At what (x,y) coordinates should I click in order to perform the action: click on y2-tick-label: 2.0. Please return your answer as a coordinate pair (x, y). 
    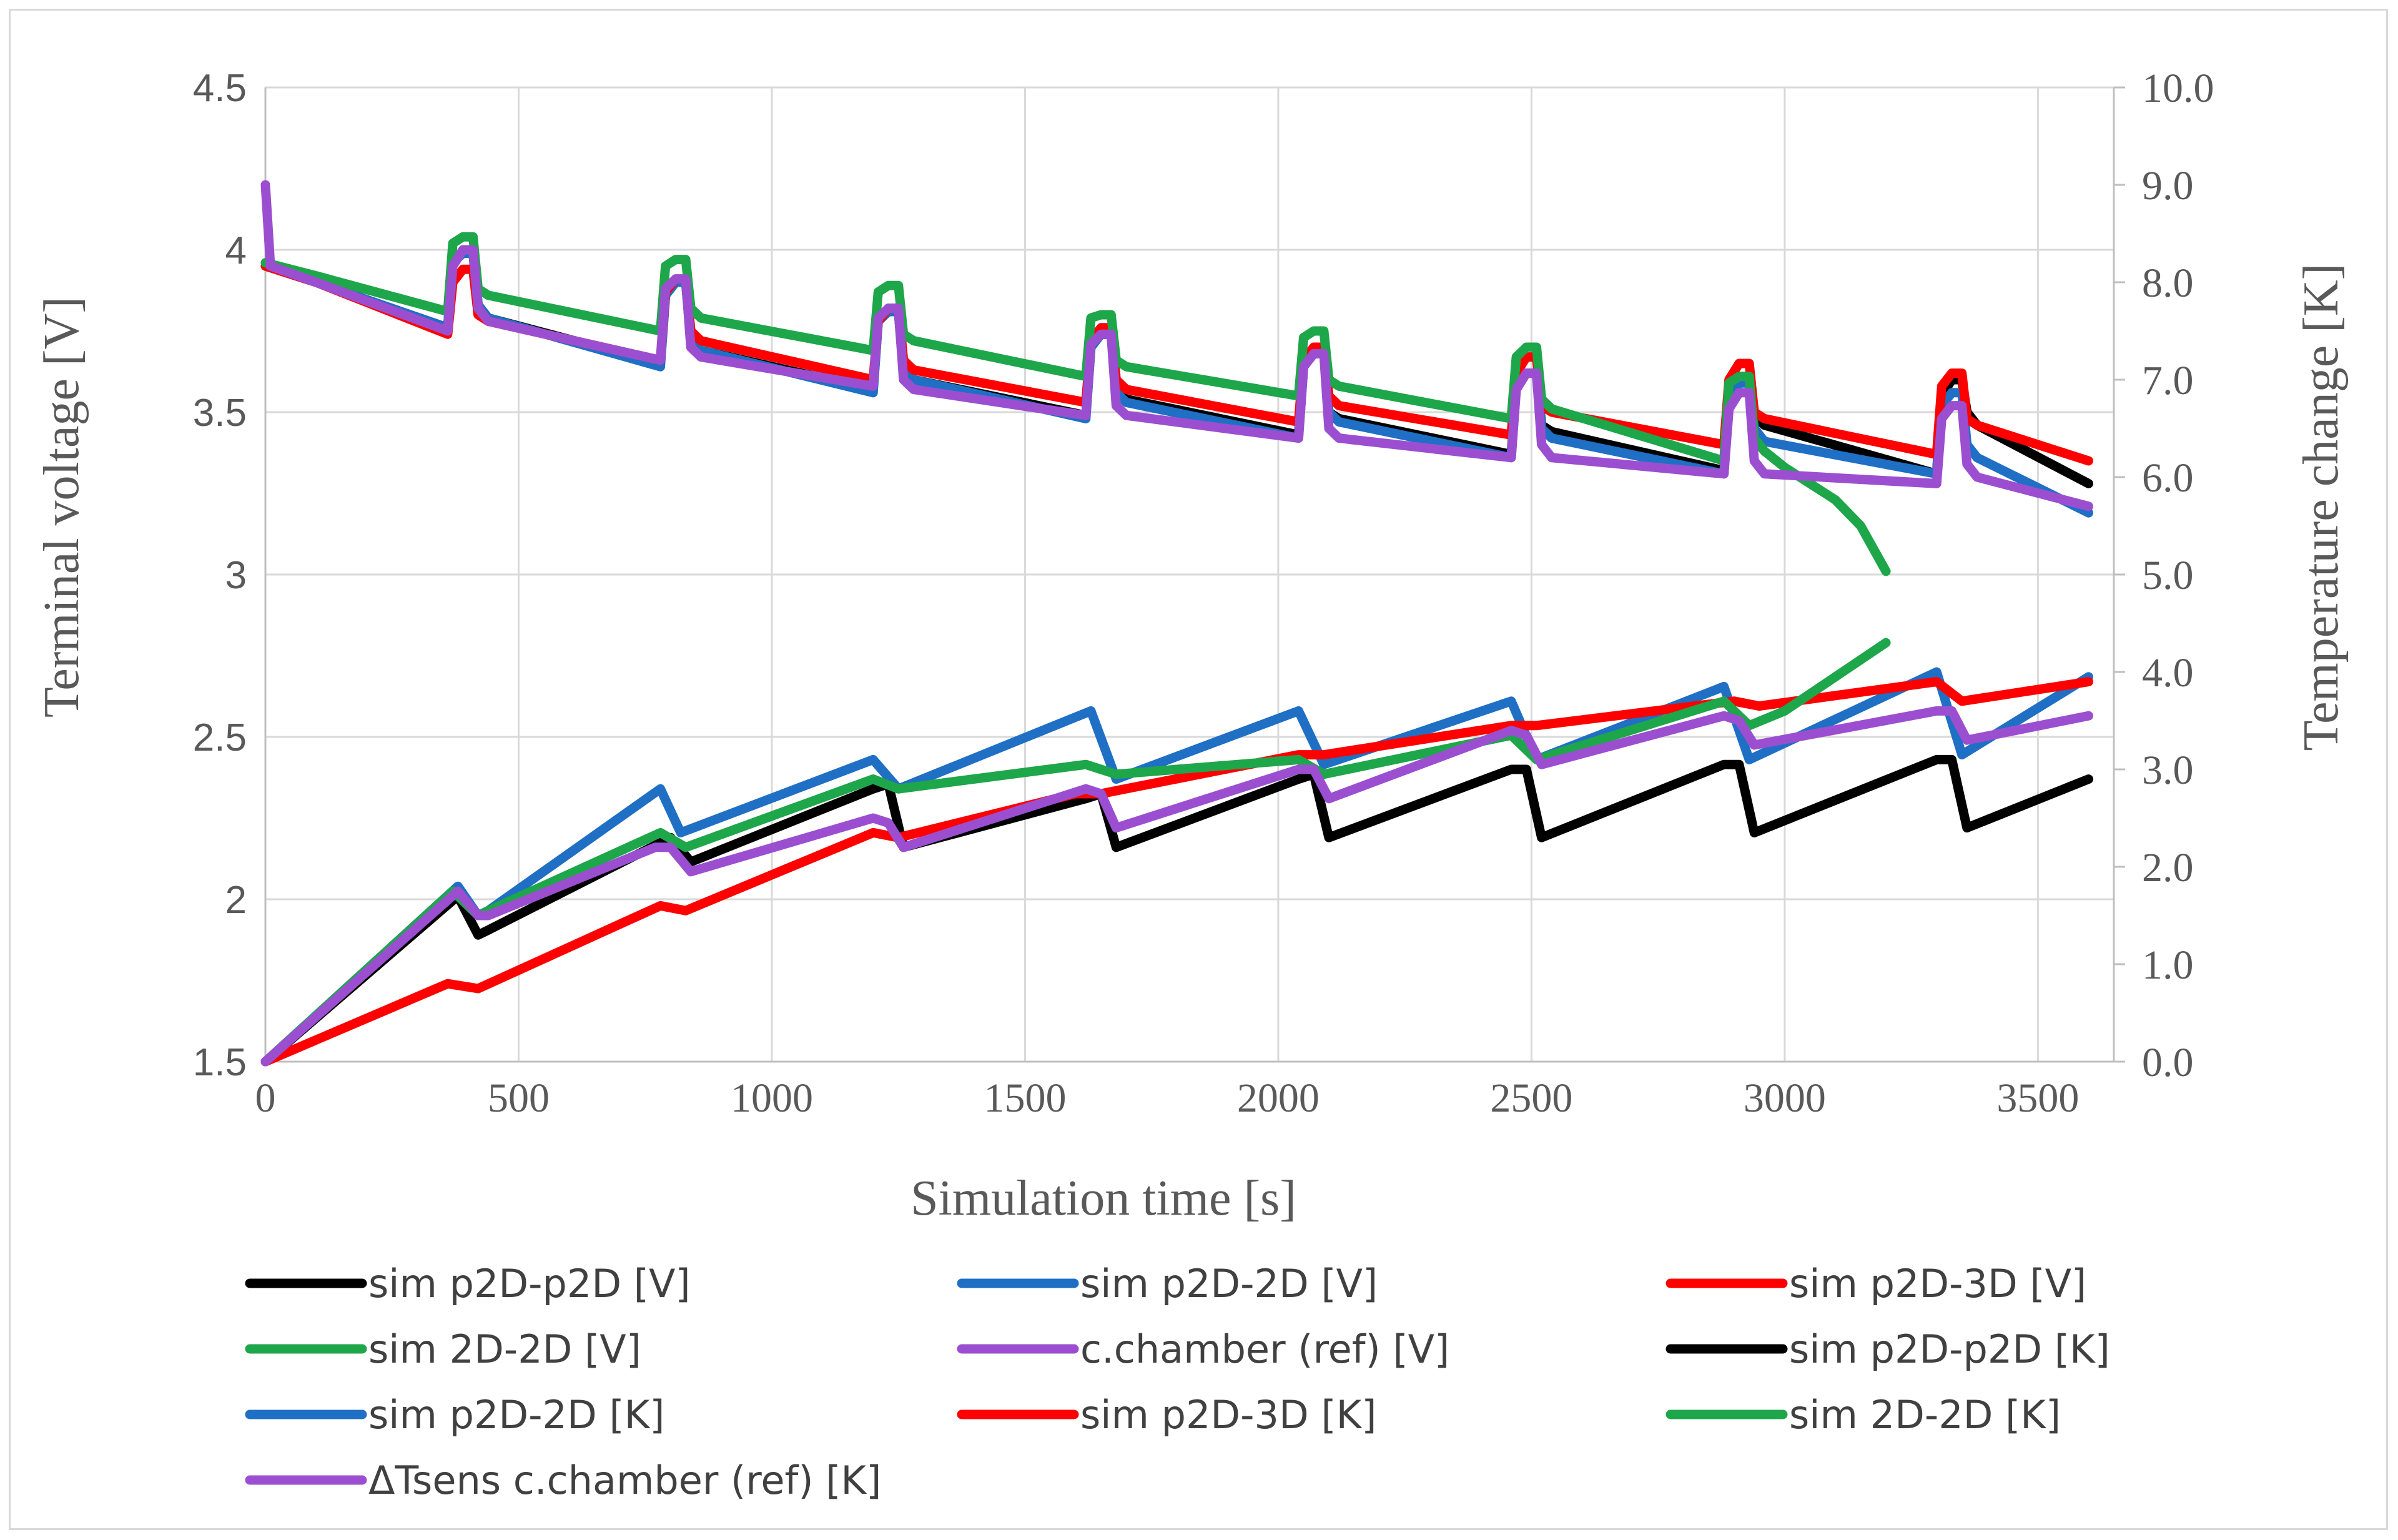
    Looking at the image, I should click on (2168, 868).